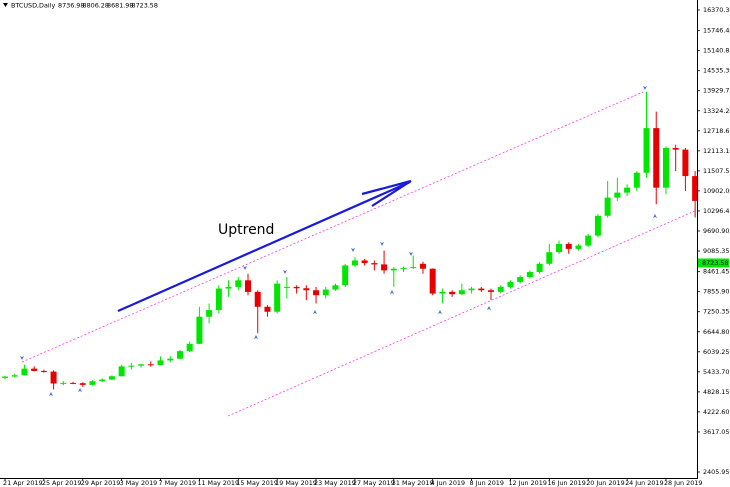 This screenshot has width=730, height=487. What do you see at coordinates (96, 6) in the screenshot?
I see `quote-value: 8806.28` at bounding box center [96, 6].